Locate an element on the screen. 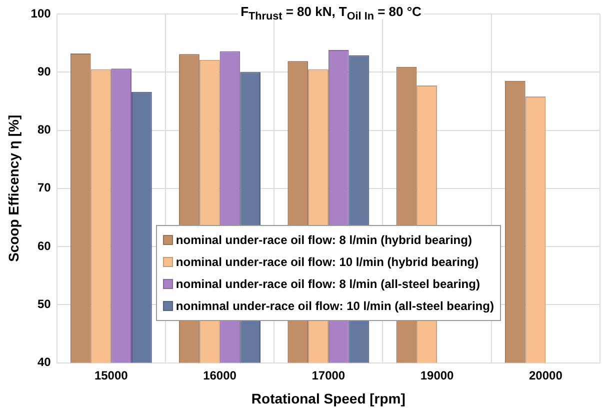 The image size is (602, 412). legend-label: nominal under-race oil flow: 8 l/min (all-steel bearing) is located at coordinates (327, 284).